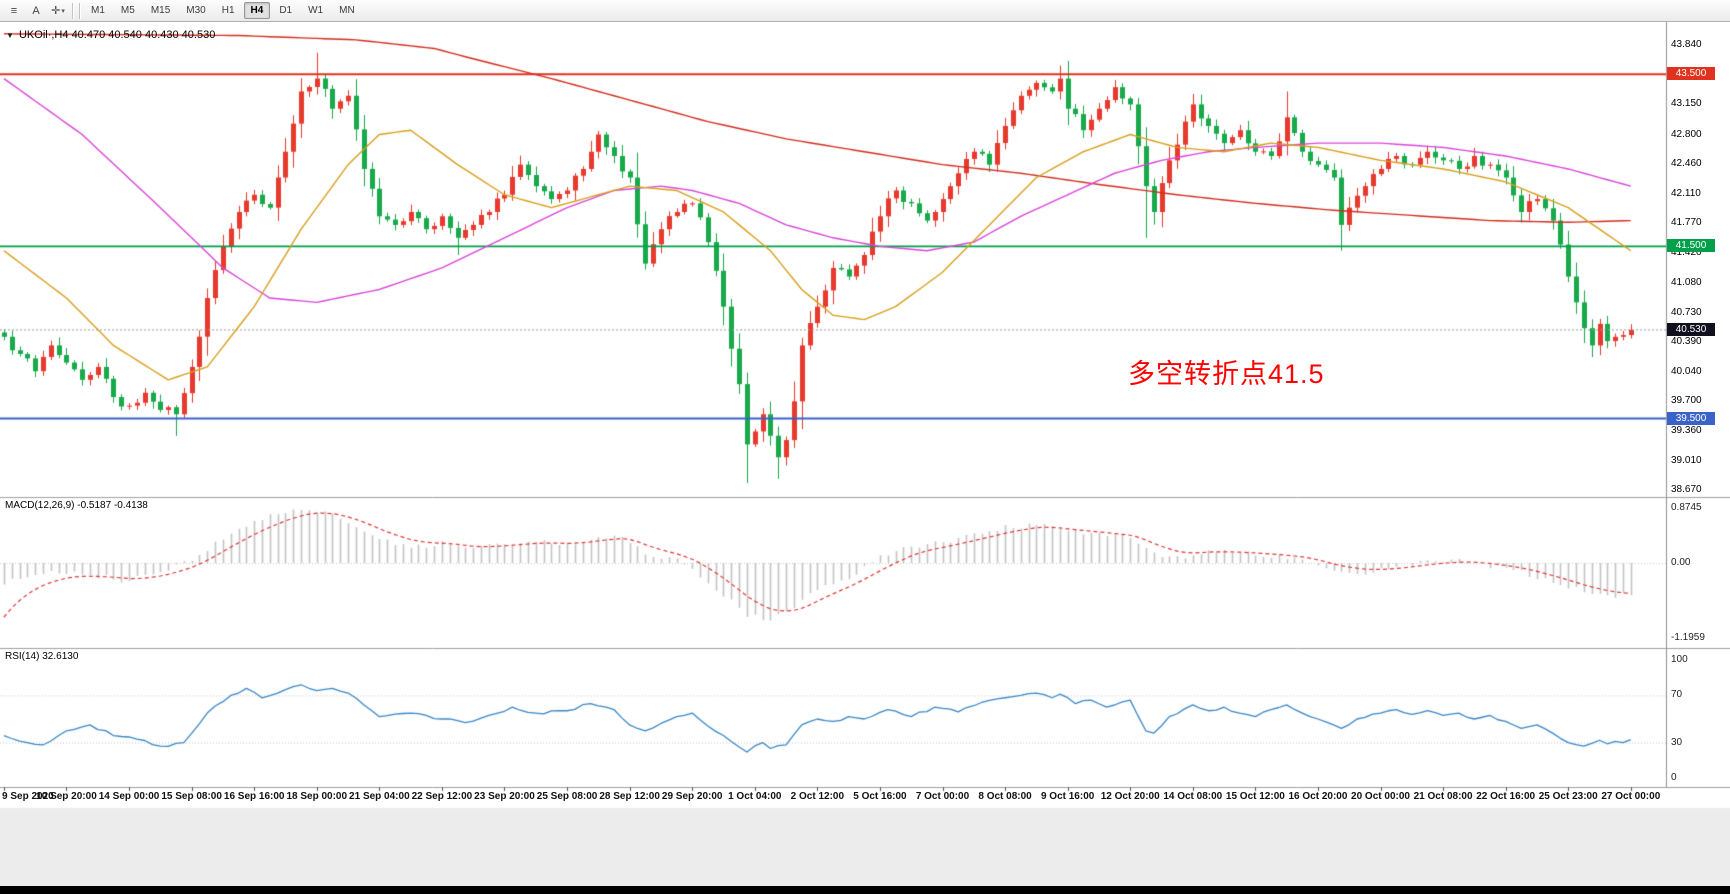 This screenshot has width=1730, height=894. I want to click on time-axis-label: 15 Oct 12:00, so click(1255, 796).